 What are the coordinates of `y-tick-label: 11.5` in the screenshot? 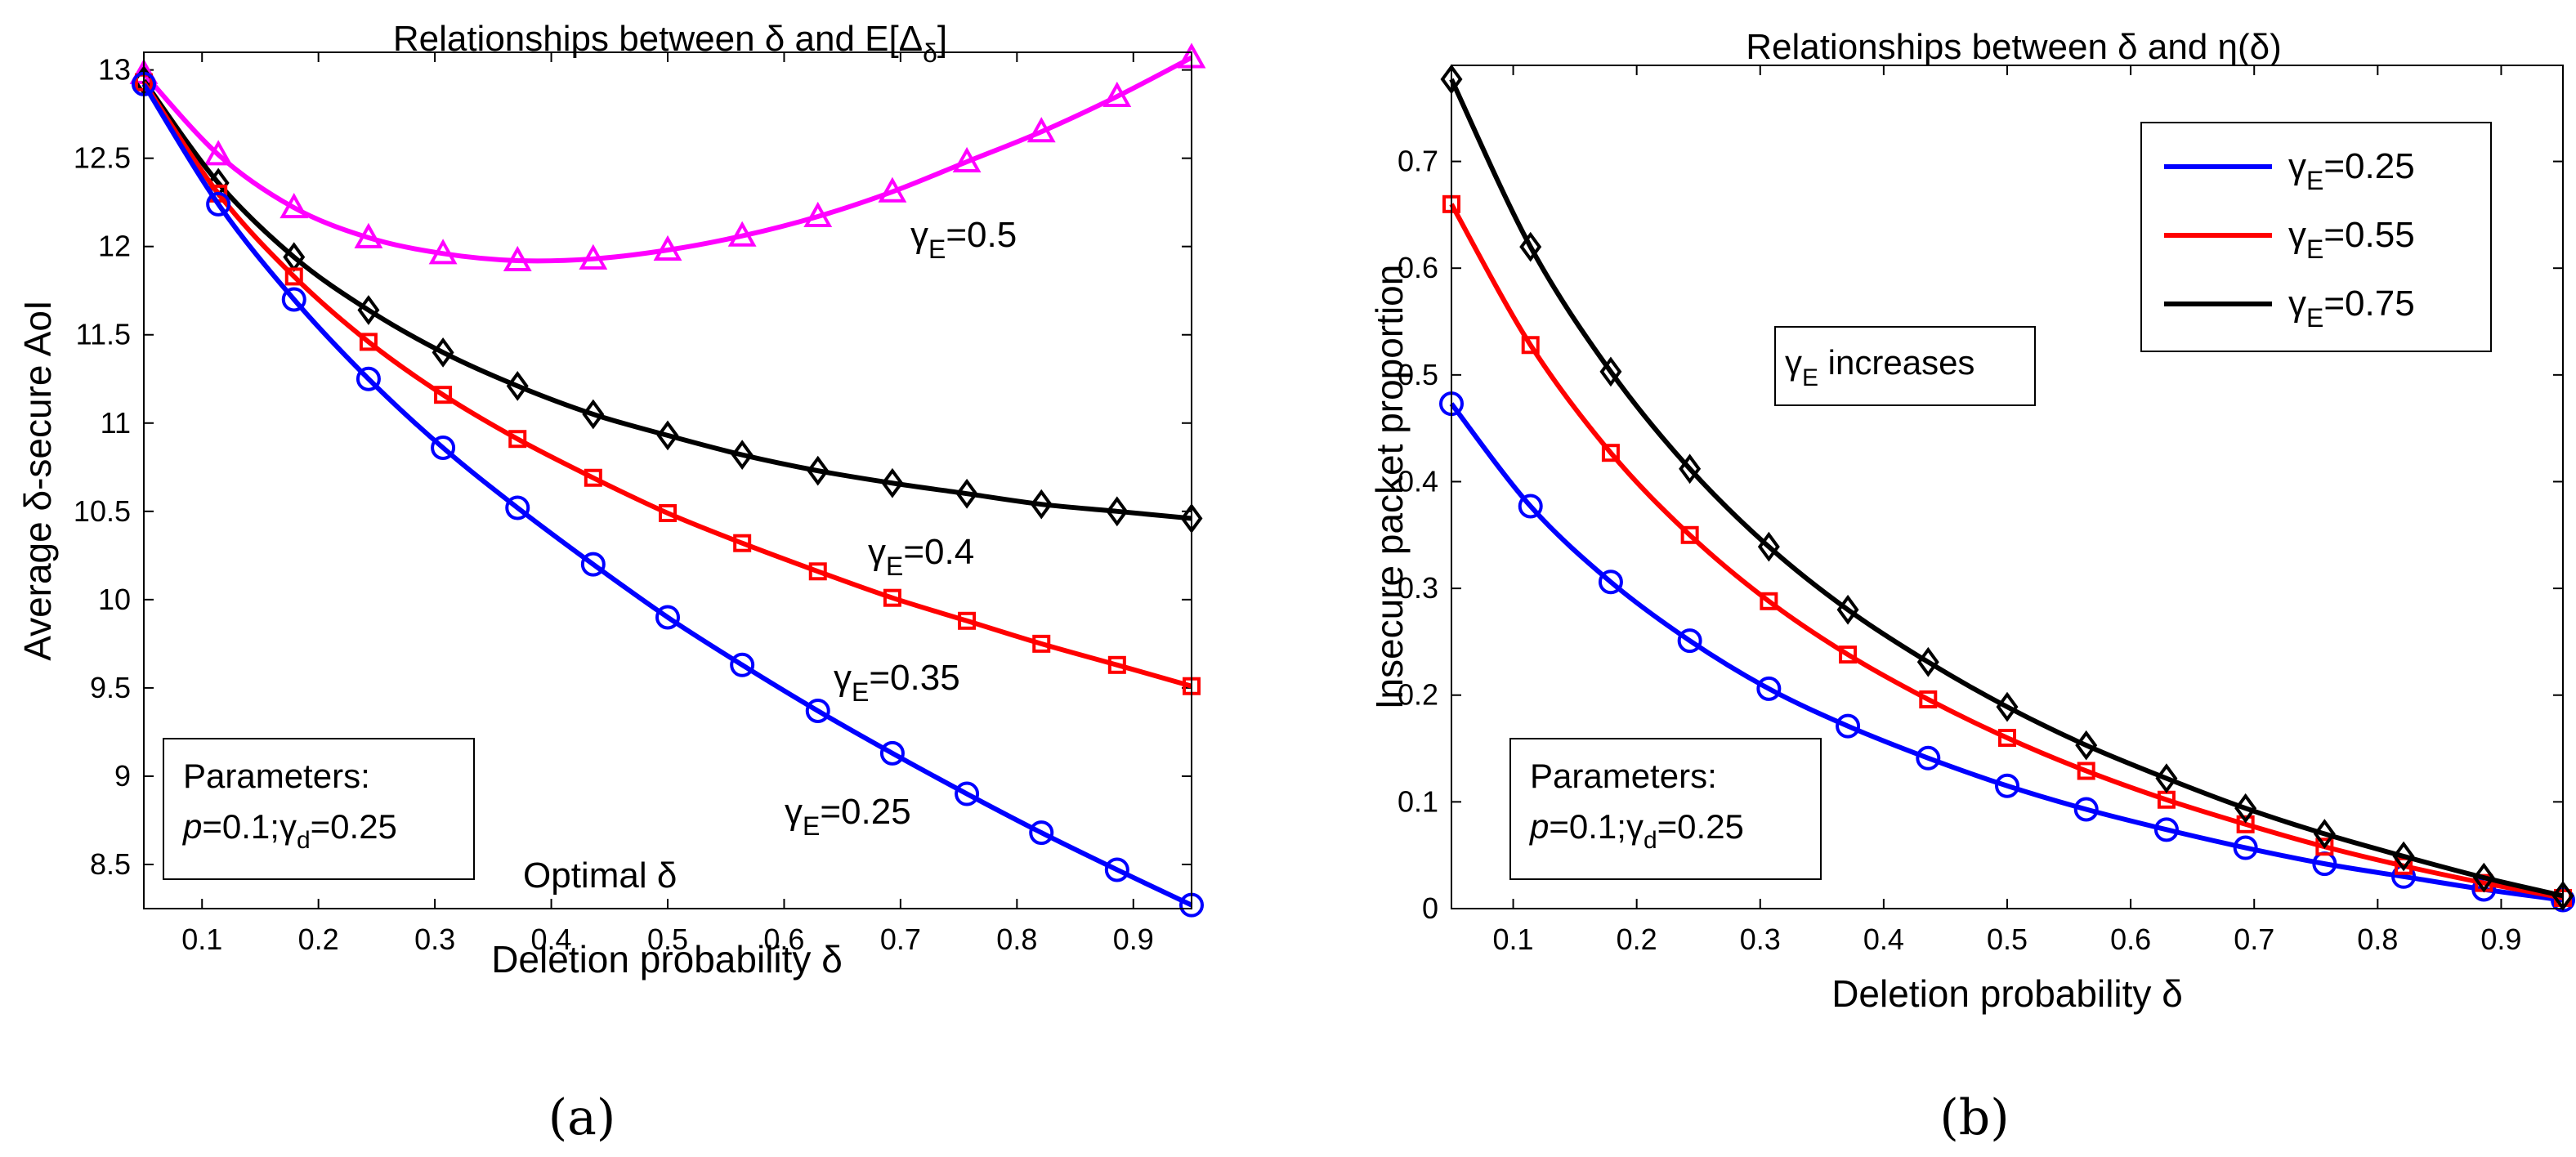 It's located at (103, 334).